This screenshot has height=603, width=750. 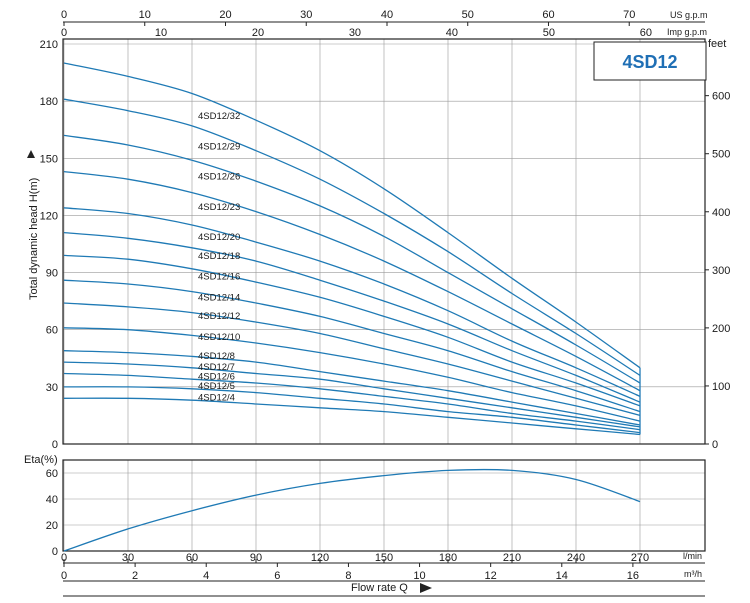 I want to click on lmin-tick-label: 0, so click(x=64, y=558).